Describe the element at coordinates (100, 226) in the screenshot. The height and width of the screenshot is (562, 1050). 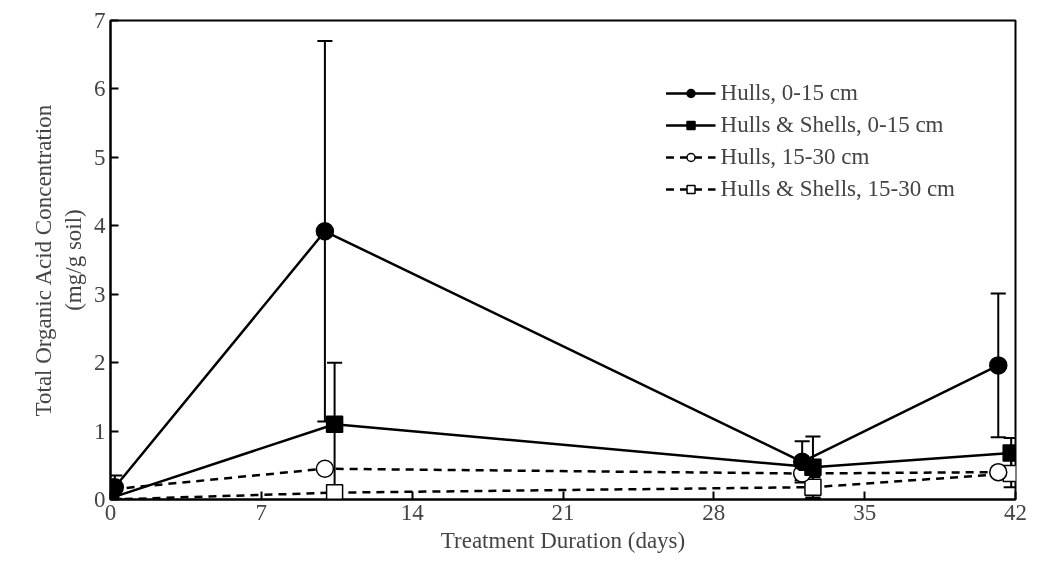
I see `y-tick-label: 4` at that location.